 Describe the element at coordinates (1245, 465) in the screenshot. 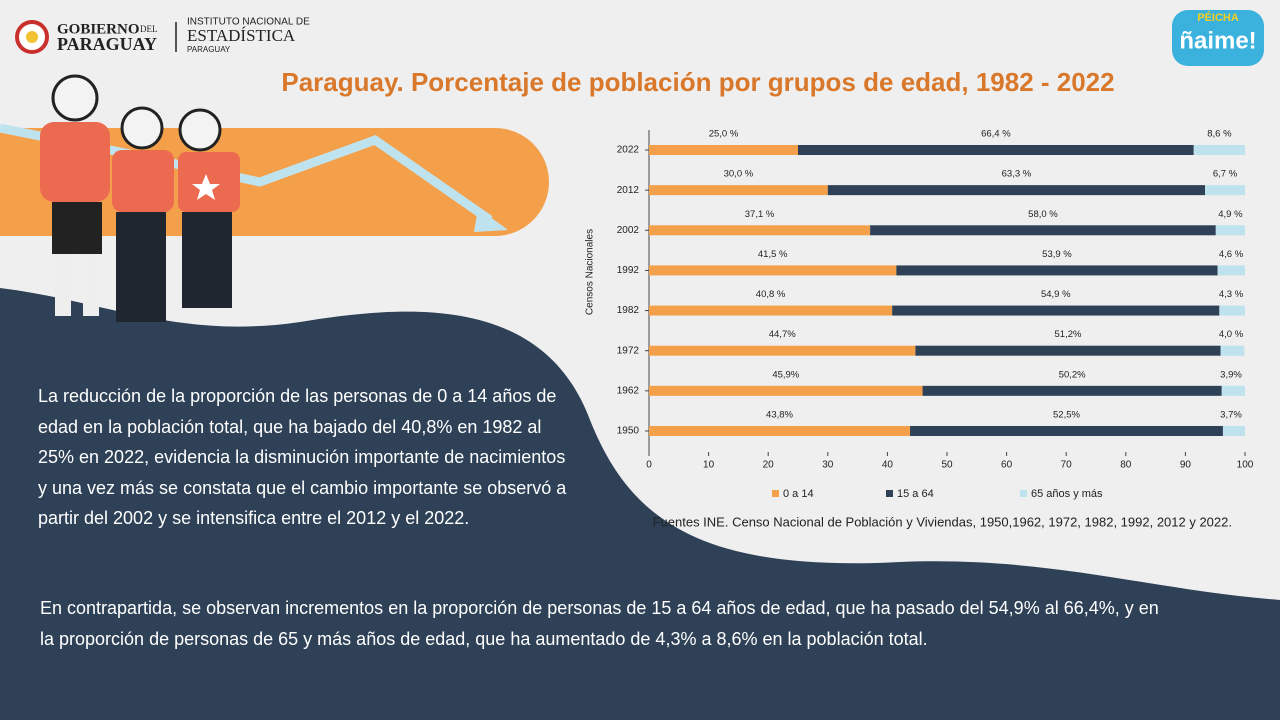

I see `x-tick-label: 100` at that location.